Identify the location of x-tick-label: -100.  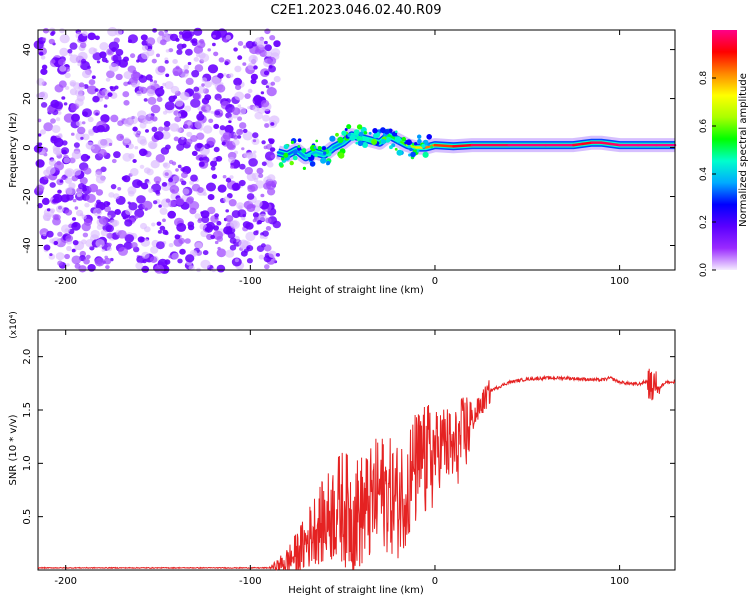
(250, 581).